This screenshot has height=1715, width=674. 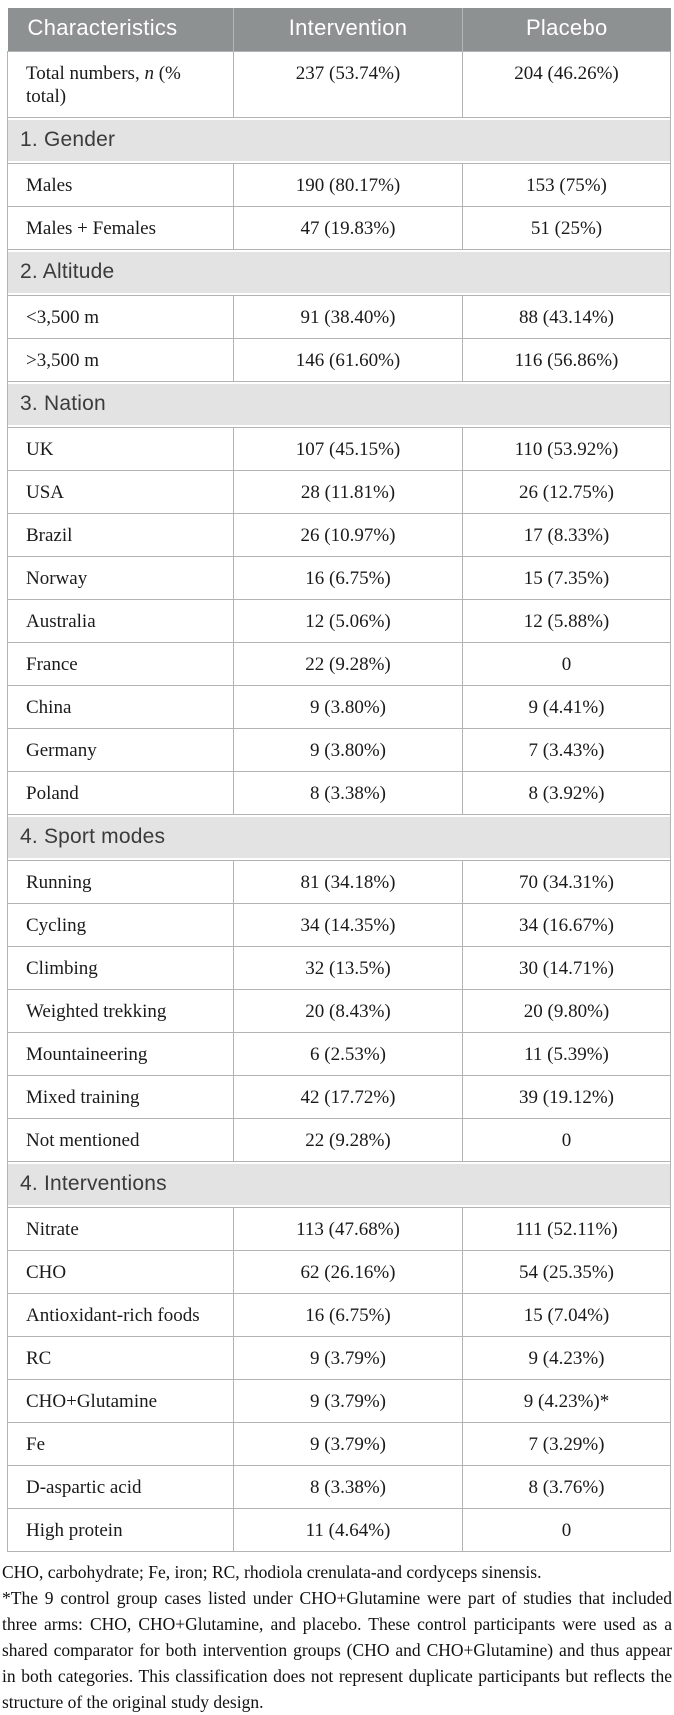 What do you see at coordinates (339, 272) in the screenshot?
I see `section-title: 2. Altitude` at bounding box center [339, 272].